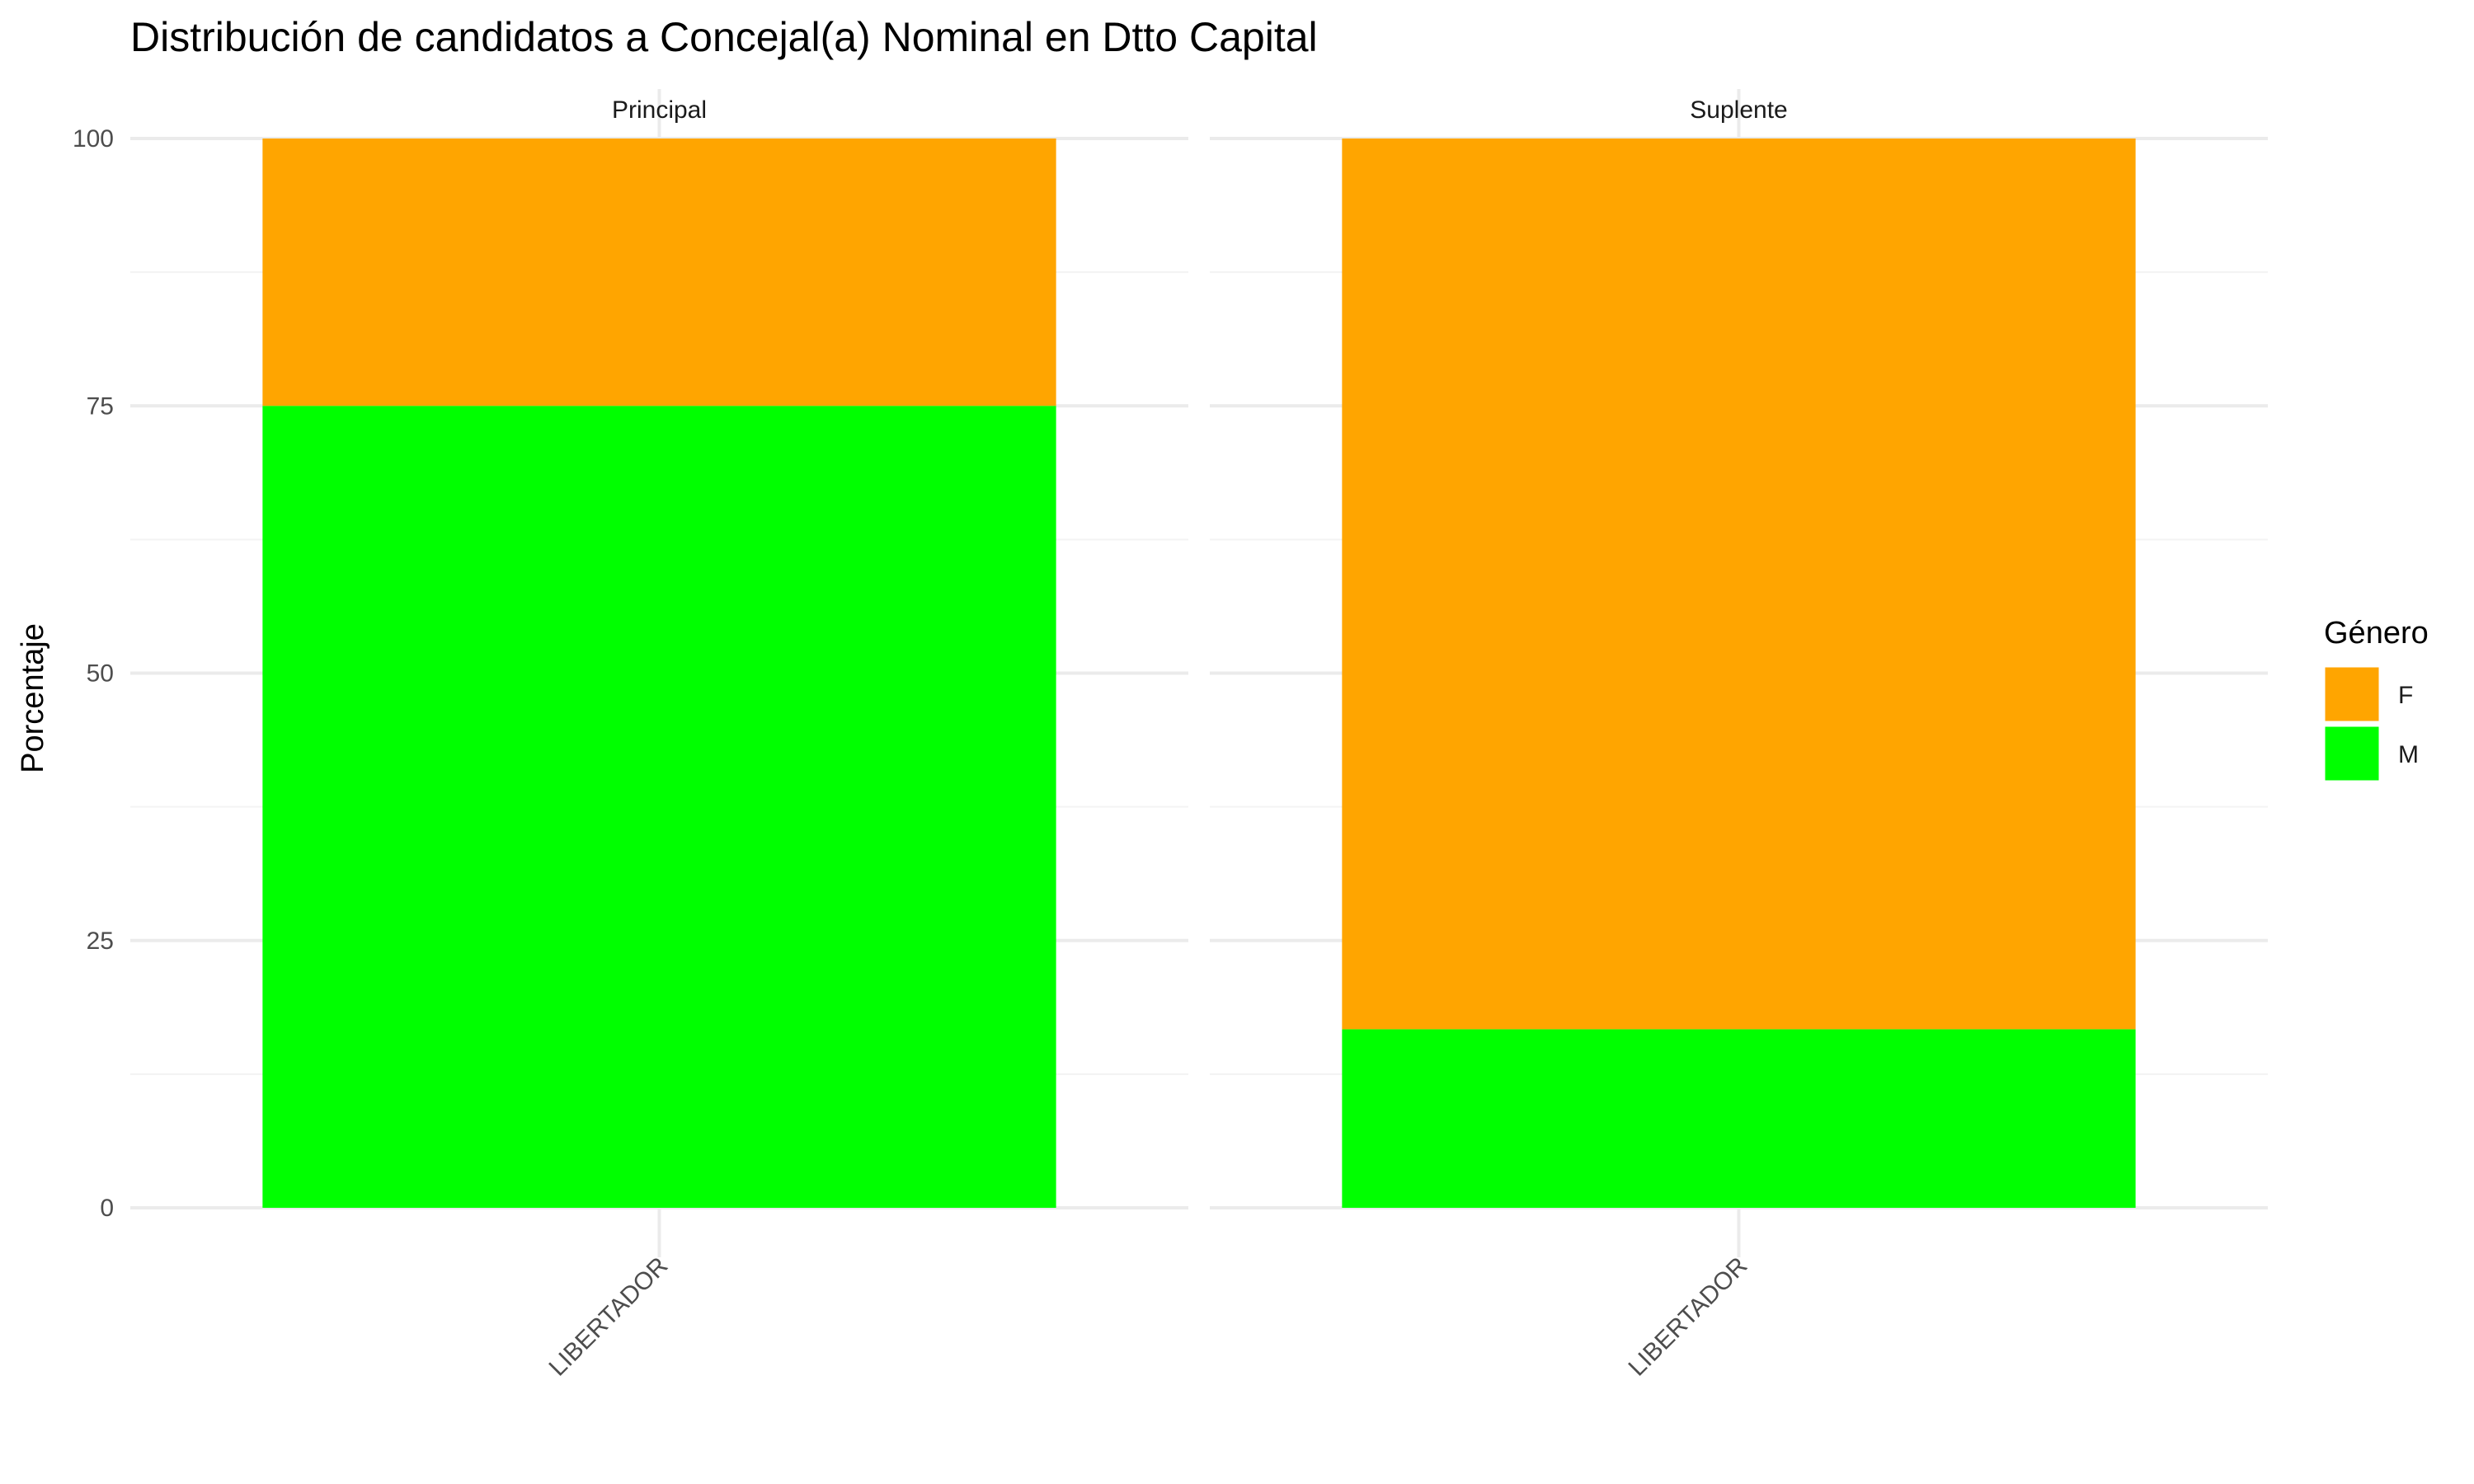  I want to click on legend-label-m: M, so click(2408, 754).